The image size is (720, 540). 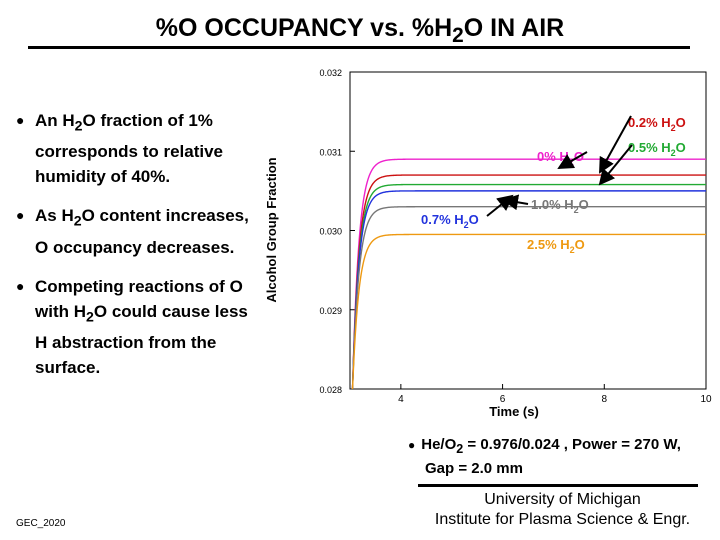 What do you see at coordinates (560, 206) in the screenshot?
I see `series-label: 1.0% H2O` at bounding box center [560, 206].